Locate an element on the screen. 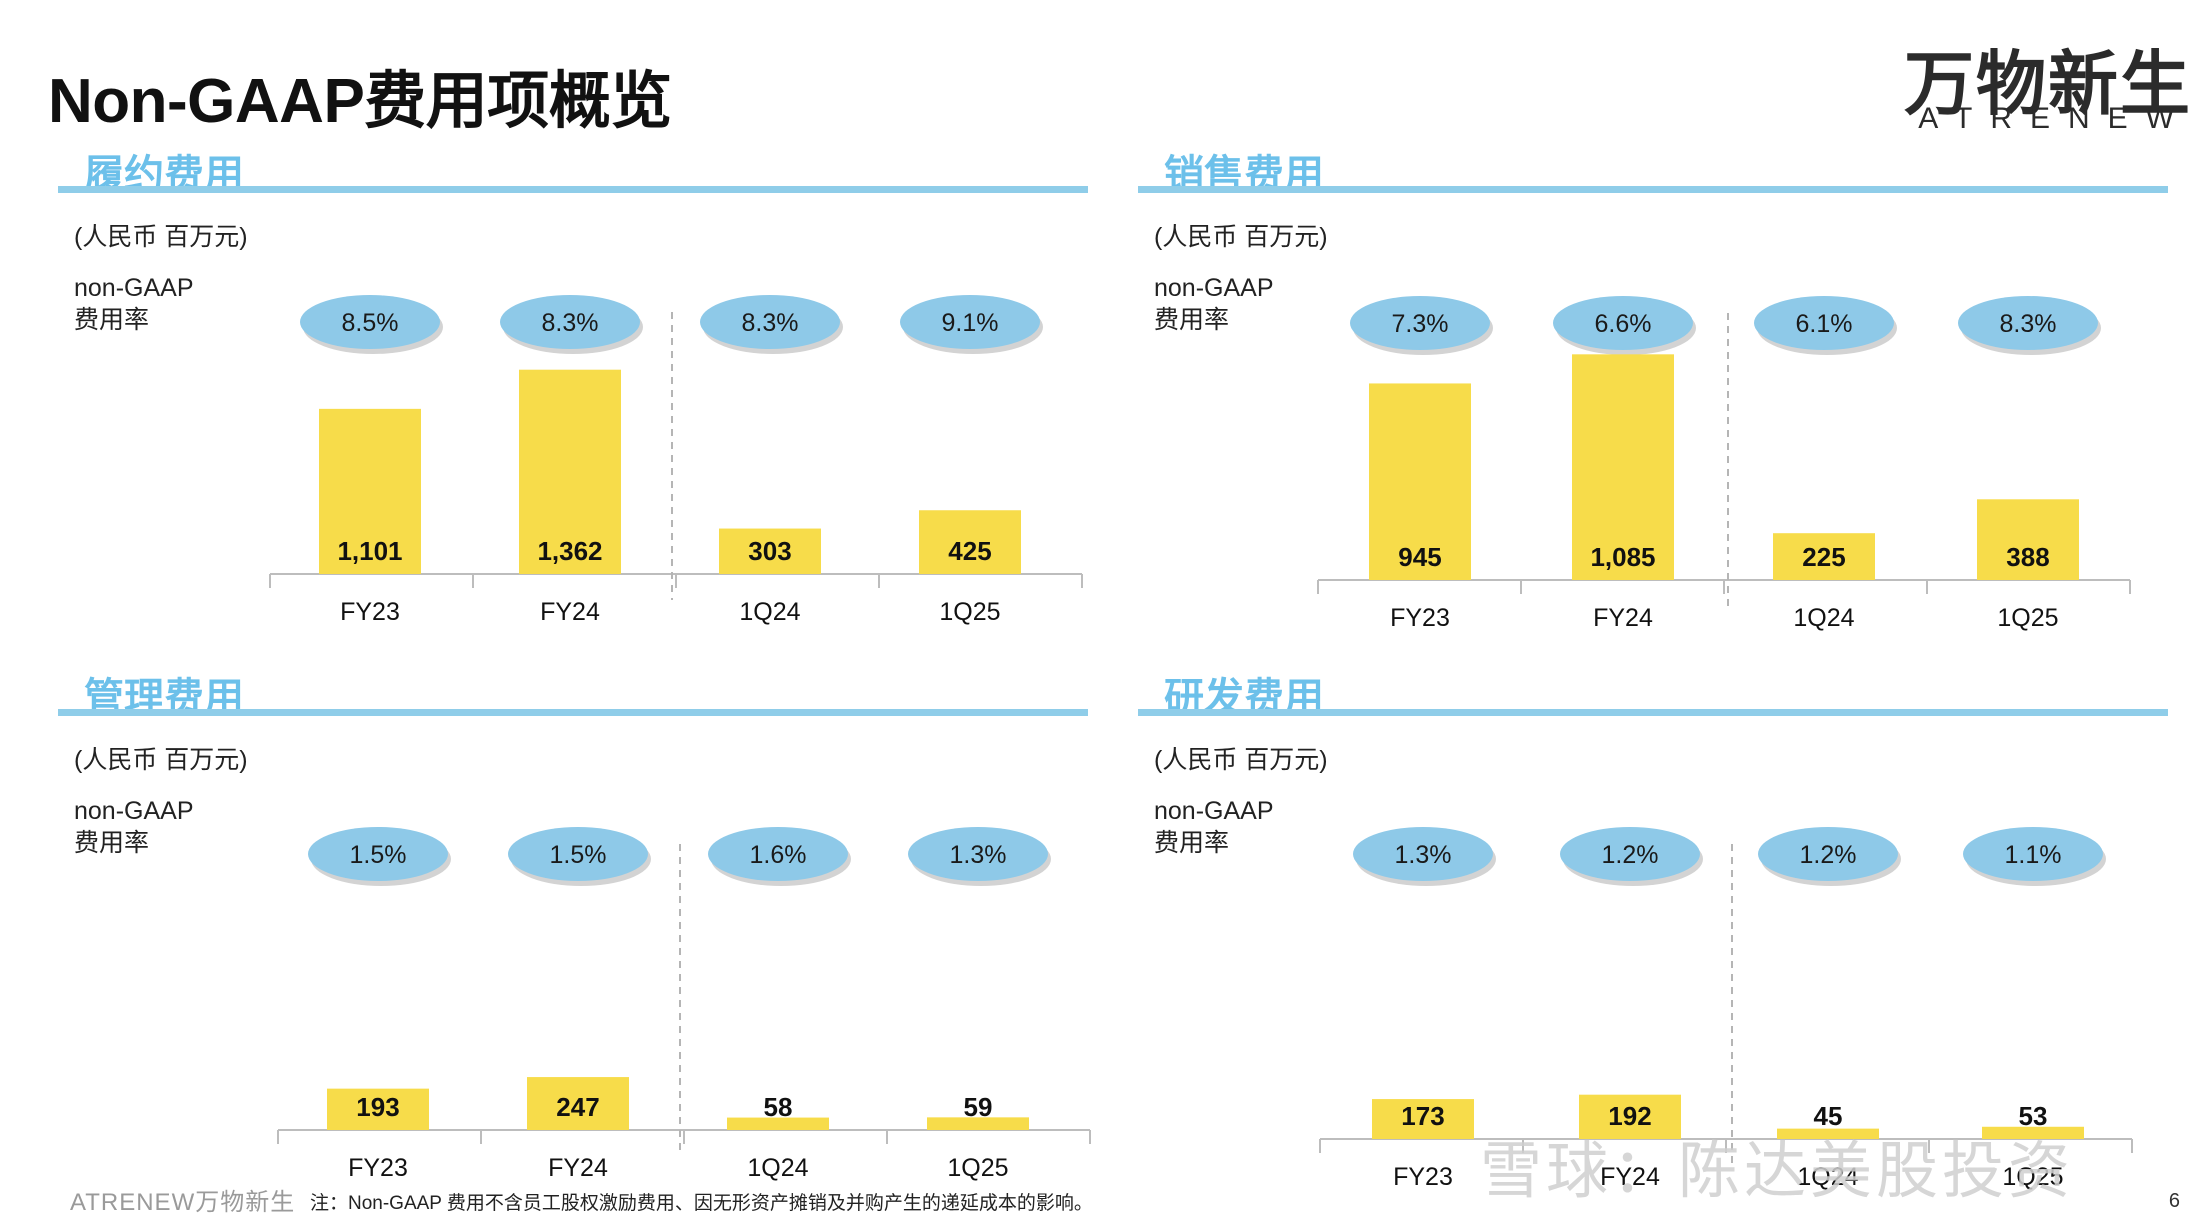 The width and height of the screenshot is (2198, 1224). bar-value-label: 193 is located at coordinates (377, 1107).